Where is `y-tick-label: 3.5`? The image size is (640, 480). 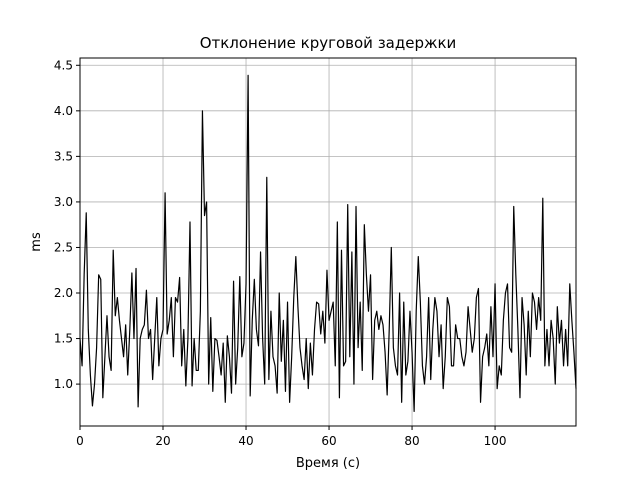
y-tick-label: 3.5 is located at coordinates (63, 156).